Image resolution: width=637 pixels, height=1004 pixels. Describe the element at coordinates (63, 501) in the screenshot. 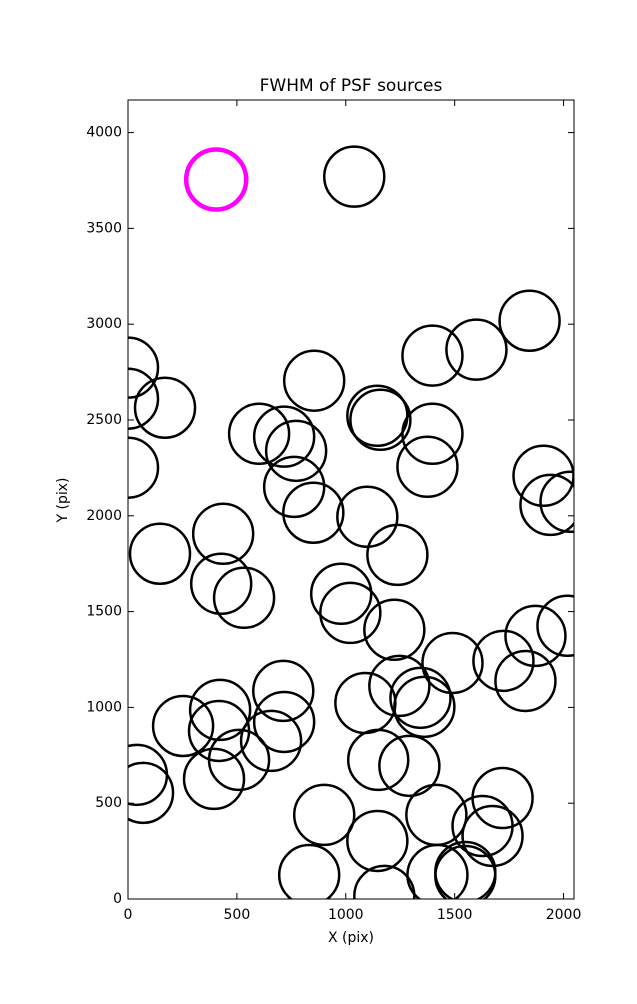

I see `y-axis-label: Y (pix)` at that location.